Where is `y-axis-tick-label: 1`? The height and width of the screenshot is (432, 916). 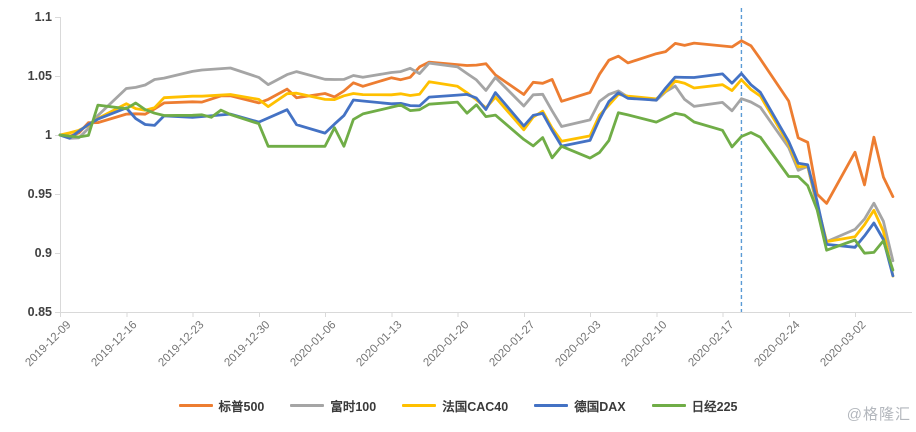 y-axis-tick-label: 1 is located at coordinates (48, 135).